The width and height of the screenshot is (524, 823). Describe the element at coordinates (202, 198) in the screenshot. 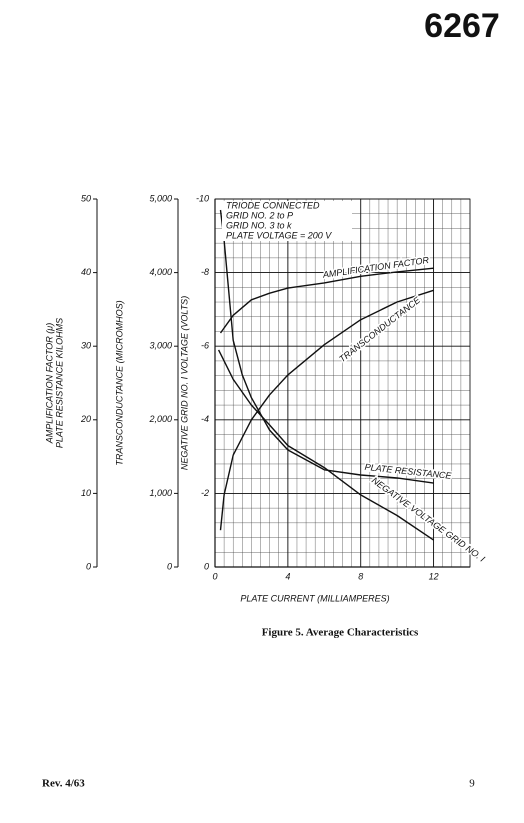

I see `y-tick-label: -10` at that location.